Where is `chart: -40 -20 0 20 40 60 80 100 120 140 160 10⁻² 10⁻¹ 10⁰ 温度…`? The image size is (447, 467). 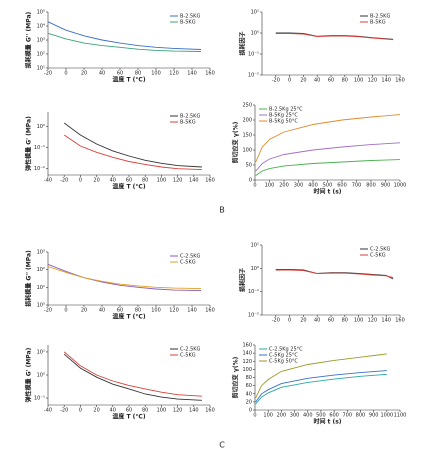
chart: -40 -20 0 20 40 60 80 100 120 140 160 10⁻² 10⁻¹ 10⁰ 温度… is located at coordinates (120, 151).